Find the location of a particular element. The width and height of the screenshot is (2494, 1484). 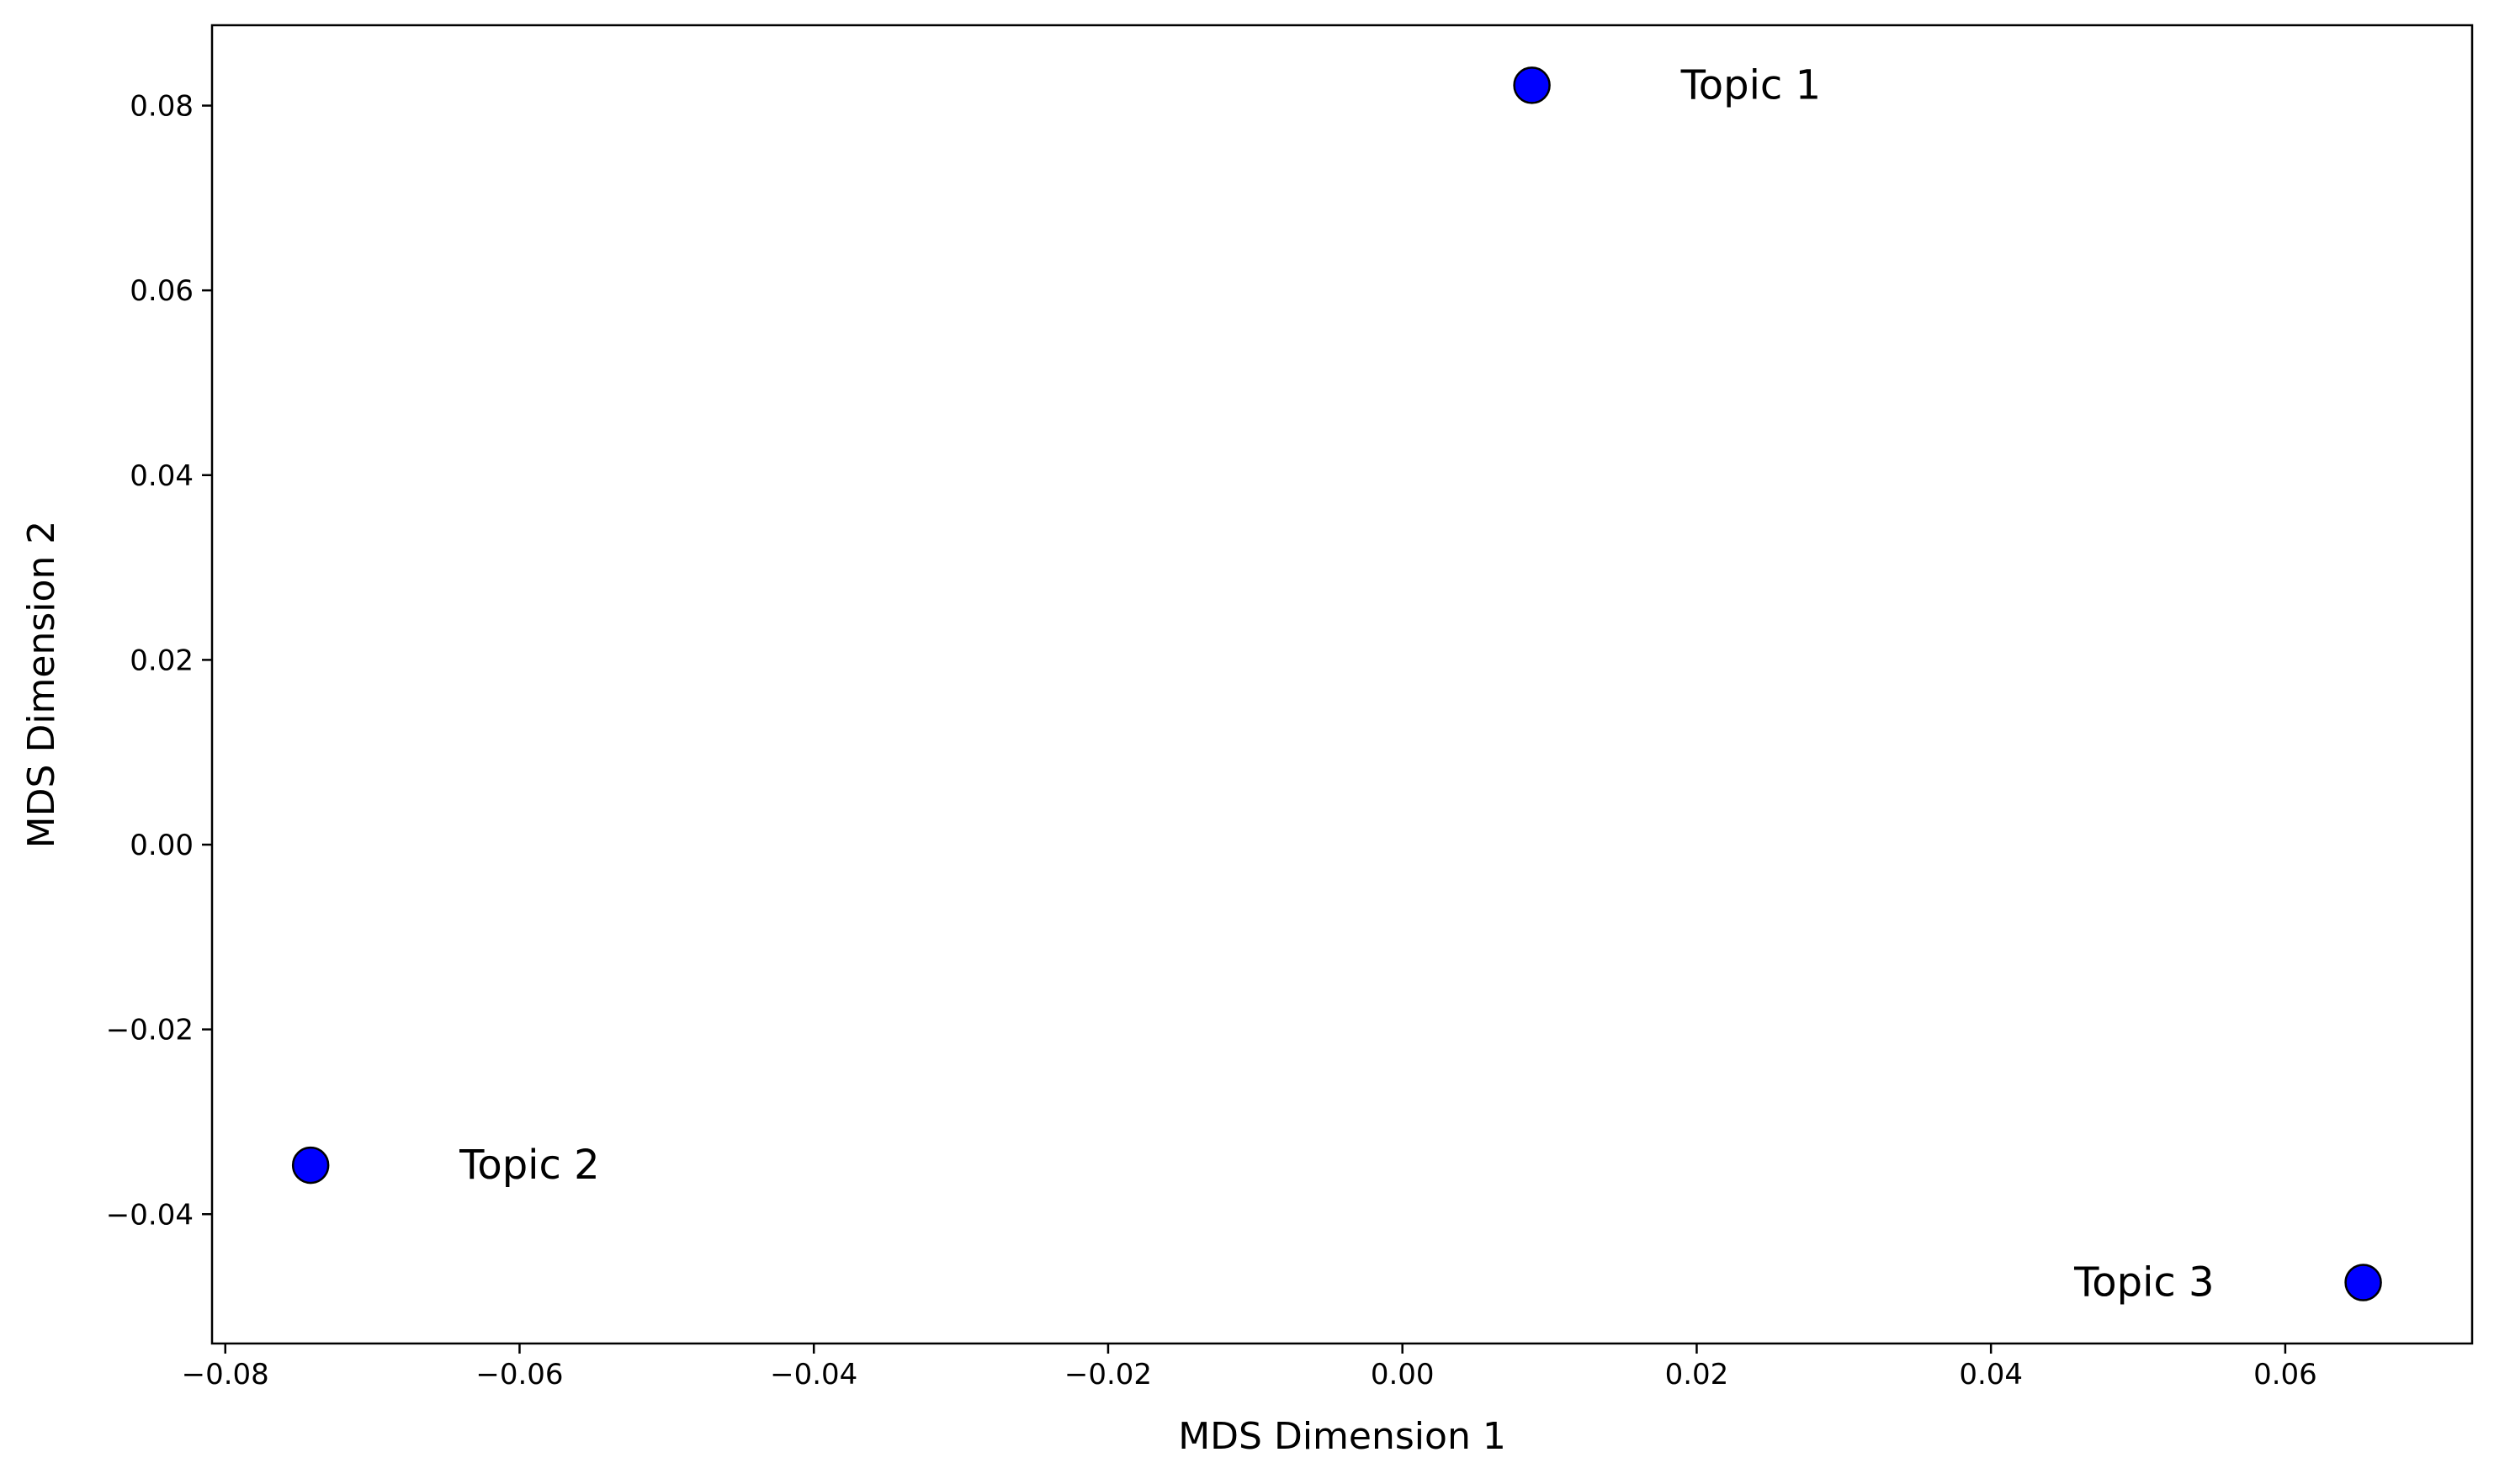

point-label: Topic 1 is located at coordinates (1751, 85).